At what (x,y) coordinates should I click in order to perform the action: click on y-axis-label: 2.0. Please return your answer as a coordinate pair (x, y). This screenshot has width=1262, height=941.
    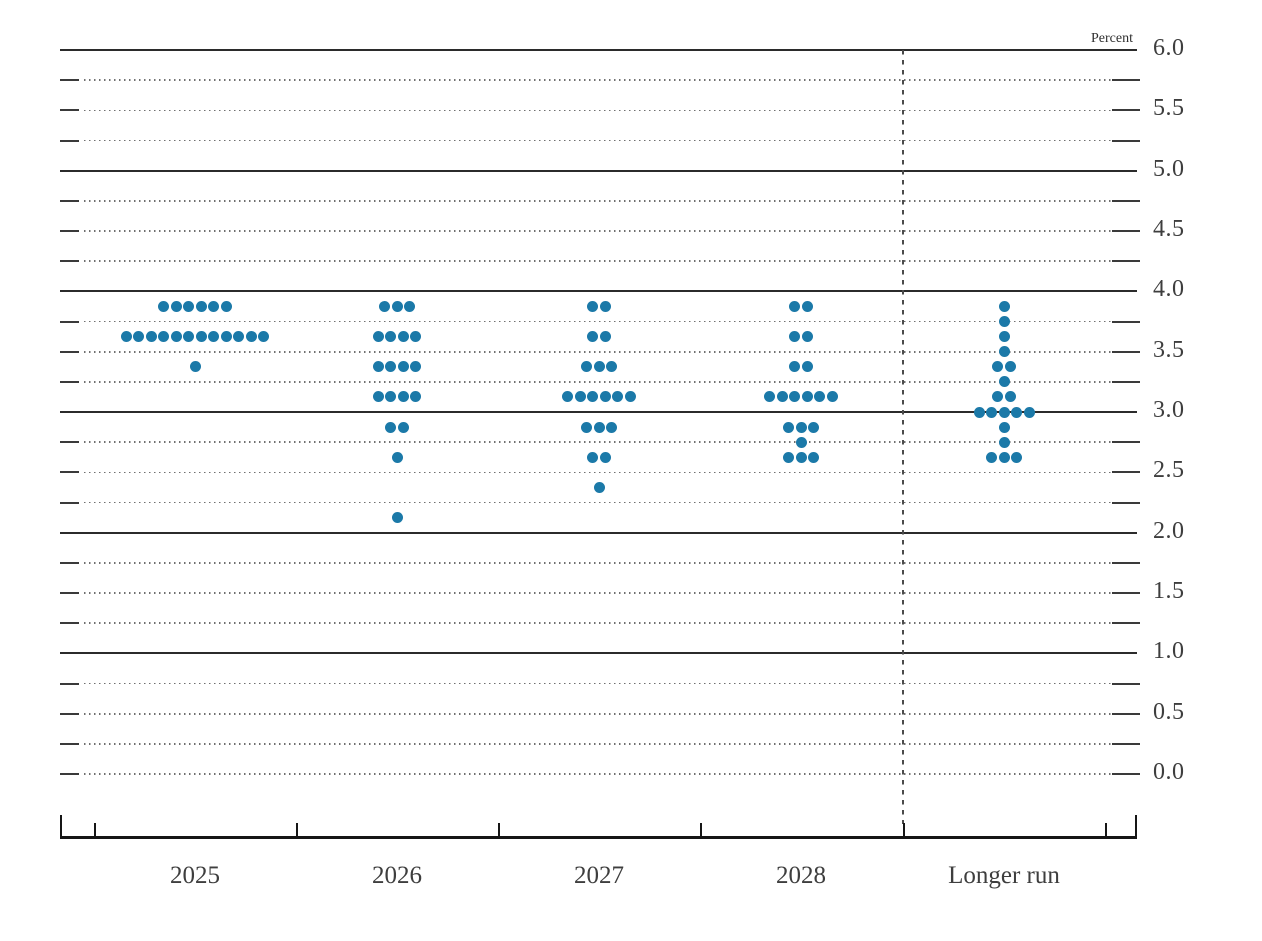
    Looking at the image, I should click on (1169, 530).